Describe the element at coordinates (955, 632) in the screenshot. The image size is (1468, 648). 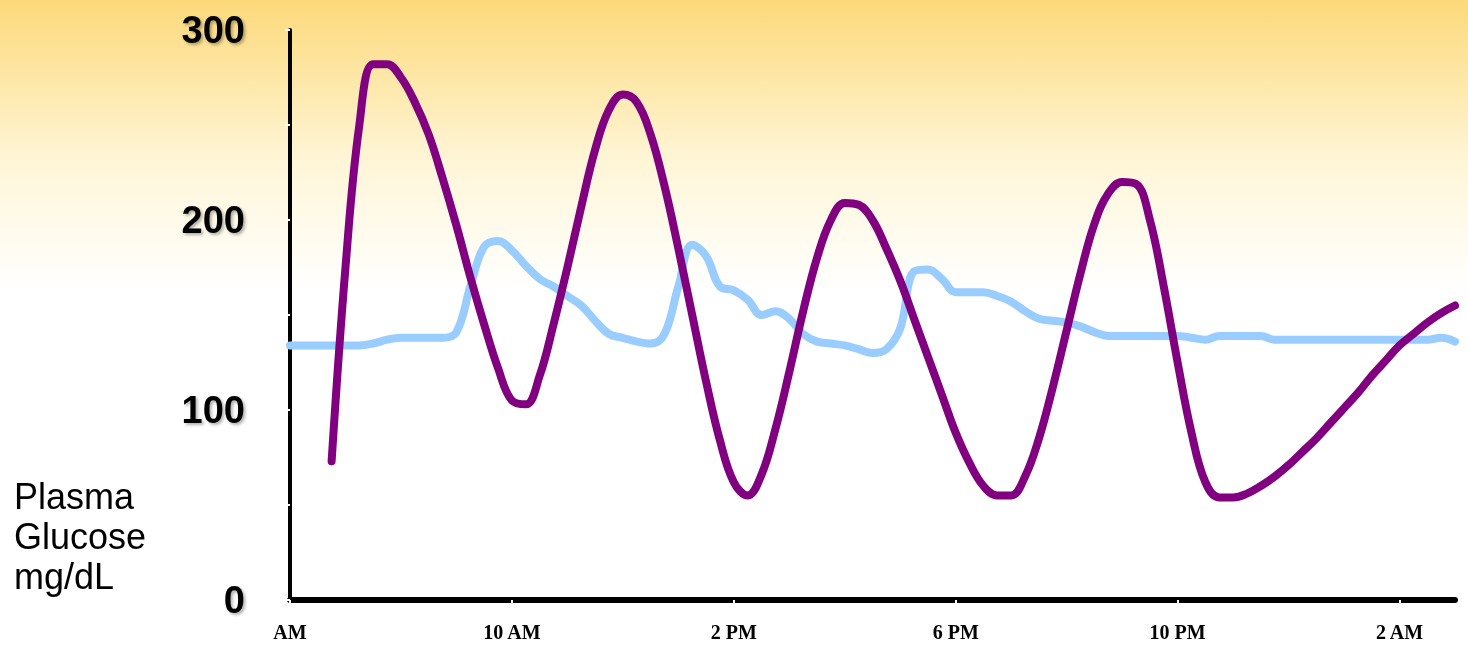
I see `x-tick-label: 6 PM` at that location.